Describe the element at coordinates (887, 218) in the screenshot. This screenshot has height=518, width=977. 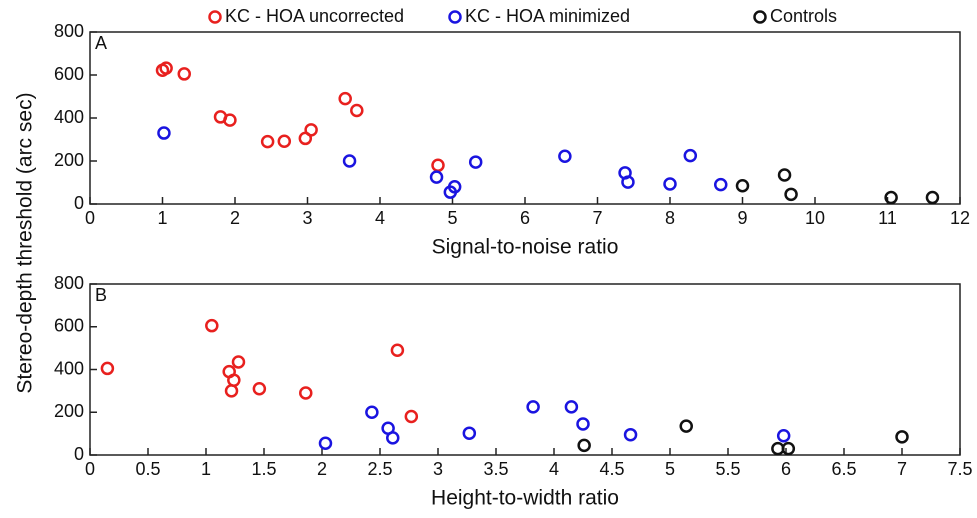
I see `x-tick-label: 11` at that location.